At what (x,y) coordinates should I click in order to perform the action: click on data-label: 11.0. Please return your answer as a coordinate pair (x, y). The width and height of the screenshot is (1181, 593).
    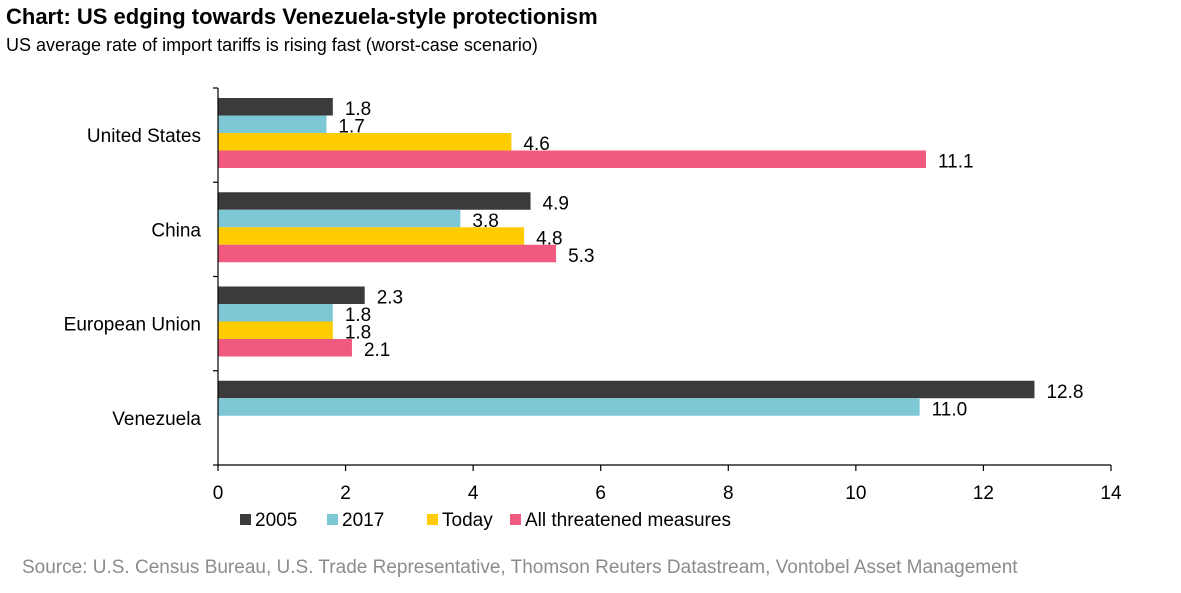
    Looking at the image, I should click on (950, 409).